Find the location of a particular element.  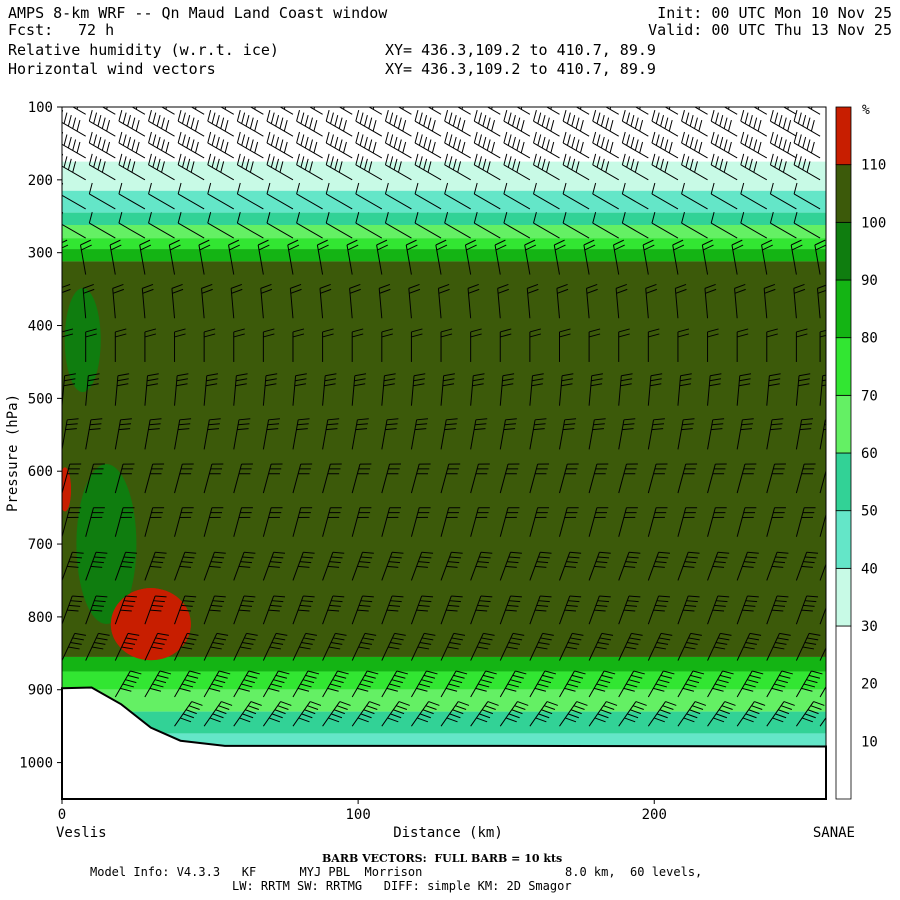

y-tick-label: 400 is located at coordinates (40, 327).